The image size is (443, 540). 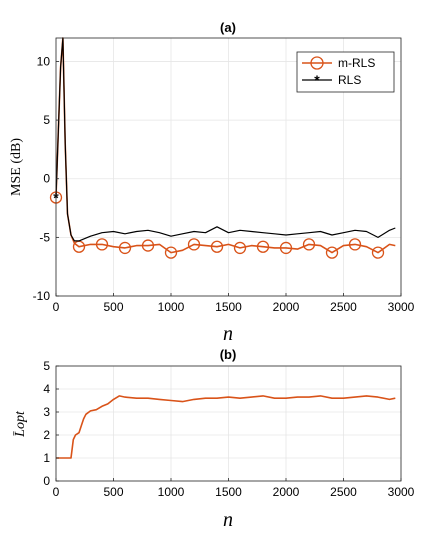 I want to click on series-line-lopt, so click(x=226, y=427).